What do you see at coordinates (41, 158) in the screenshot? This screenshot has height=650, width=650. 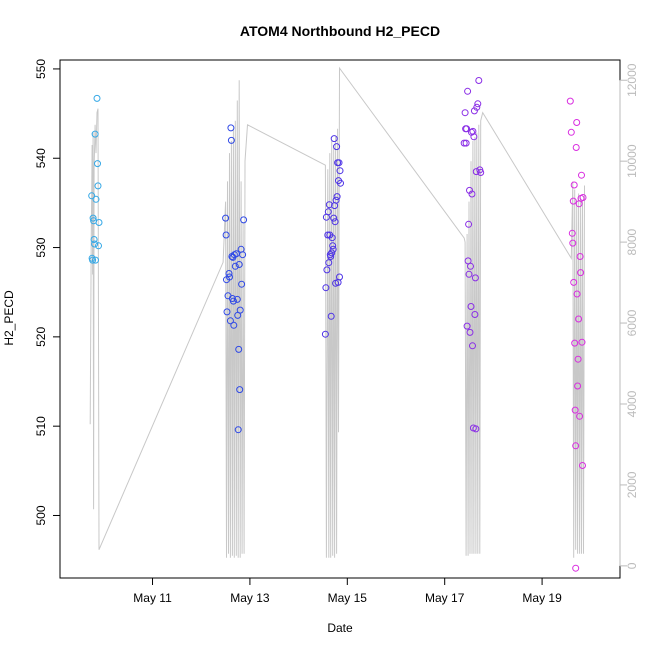 I see `y-left-tick-label: 540` at bounding box center [41, 158].